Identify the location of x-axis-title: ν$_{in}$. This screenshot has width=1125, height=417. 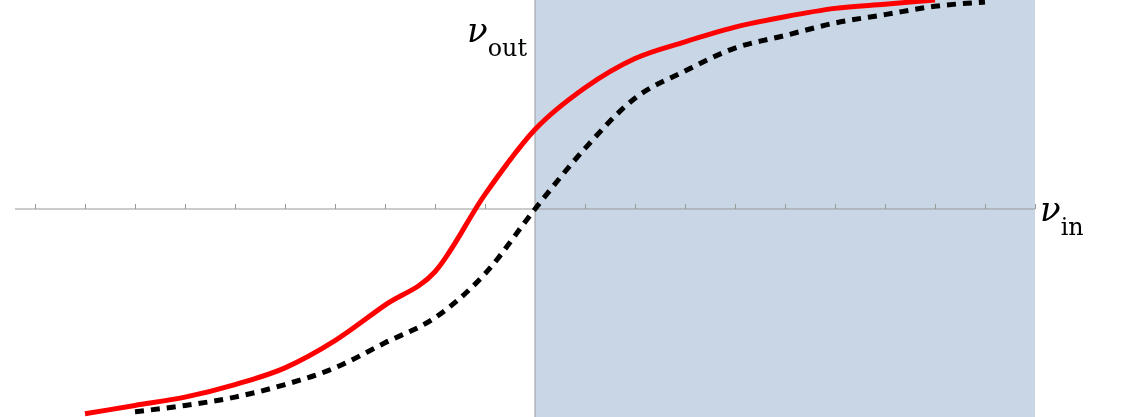
(1062, 215).